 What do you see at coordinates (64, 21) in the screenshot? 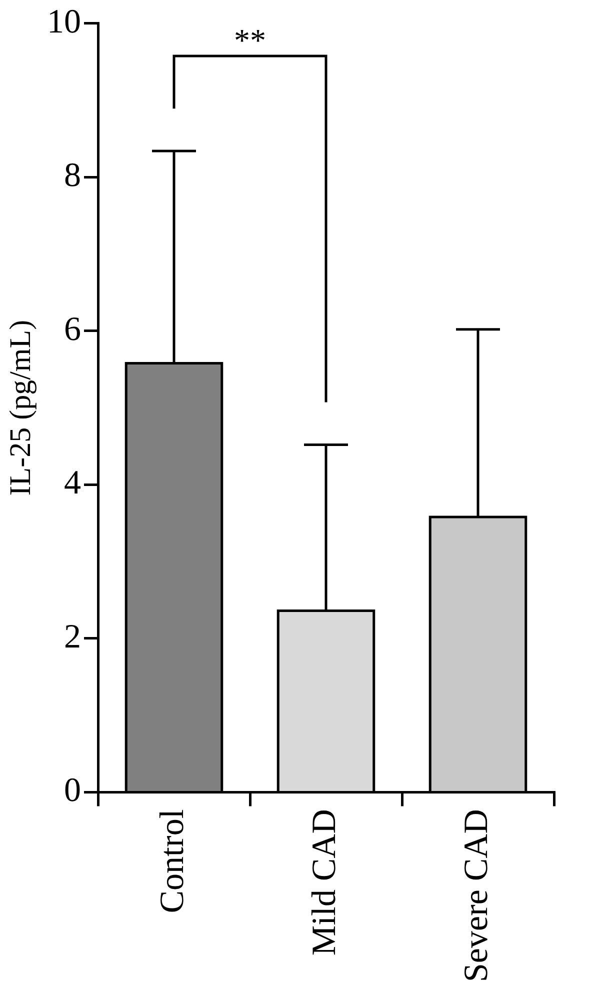
I see `y-tick-label: 10` at bounding box center [64, 21].